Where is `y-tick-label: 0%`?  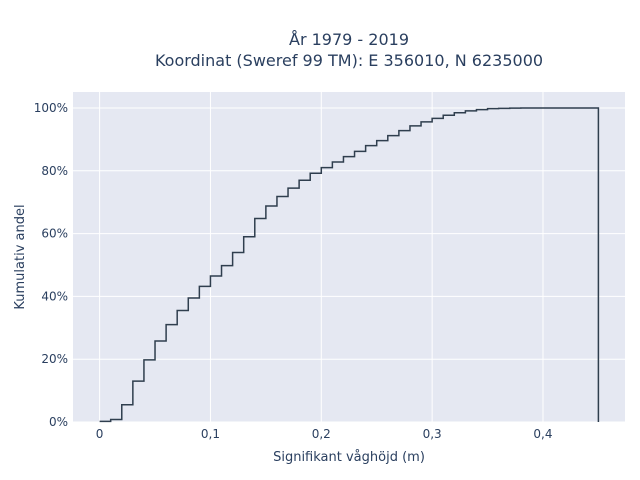 y-tick-label: 0% is located at coordinates (58, 422).